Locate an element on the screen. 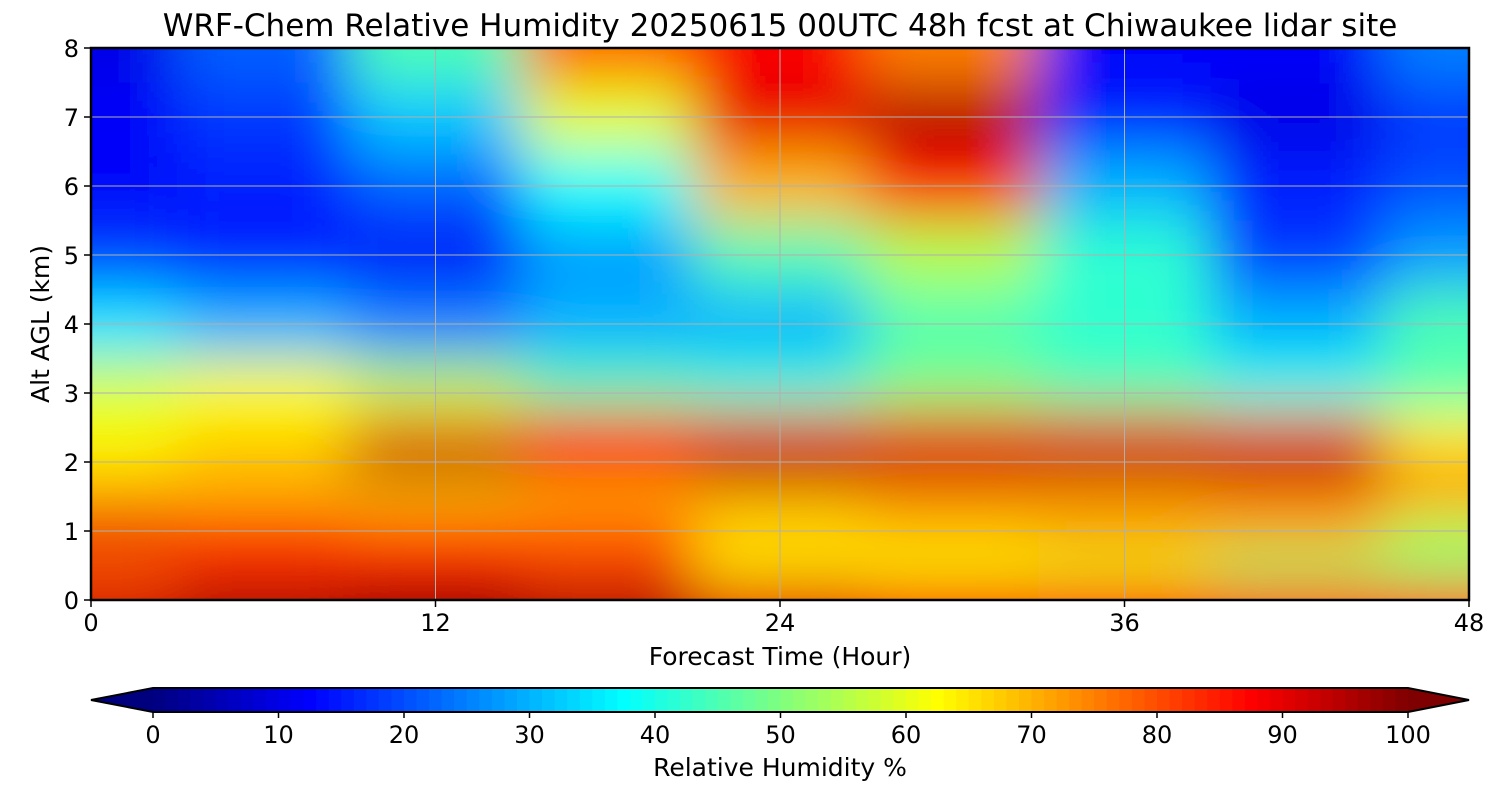  x-tick-label: 48 is located at coordinates (1469, 623).